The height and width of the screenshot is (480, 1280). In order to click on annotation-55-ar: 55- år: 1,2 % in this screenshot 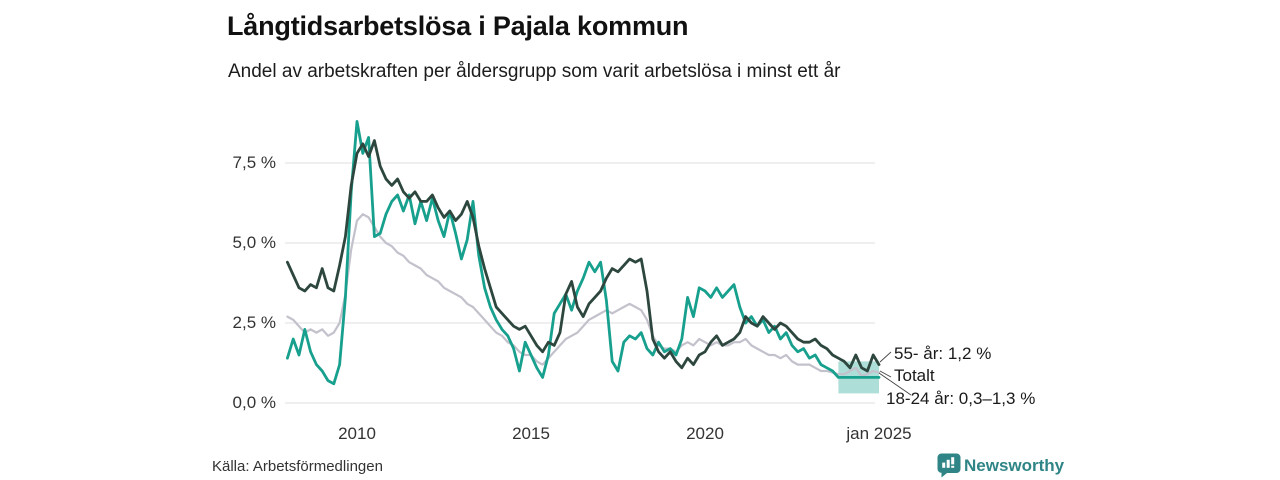, I will do `click(943, 353)`.